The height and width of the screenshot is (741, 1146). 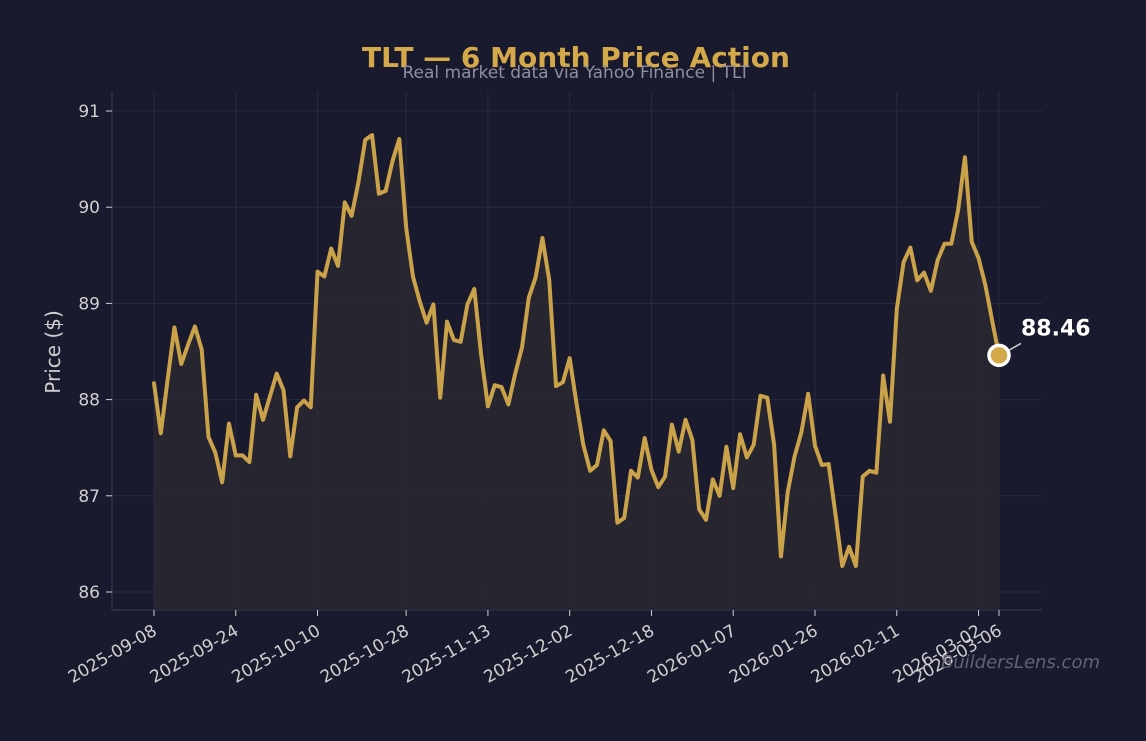 I want to click on chart-title: TLT — 6 Month Price Action, so click(x=576, y=57).